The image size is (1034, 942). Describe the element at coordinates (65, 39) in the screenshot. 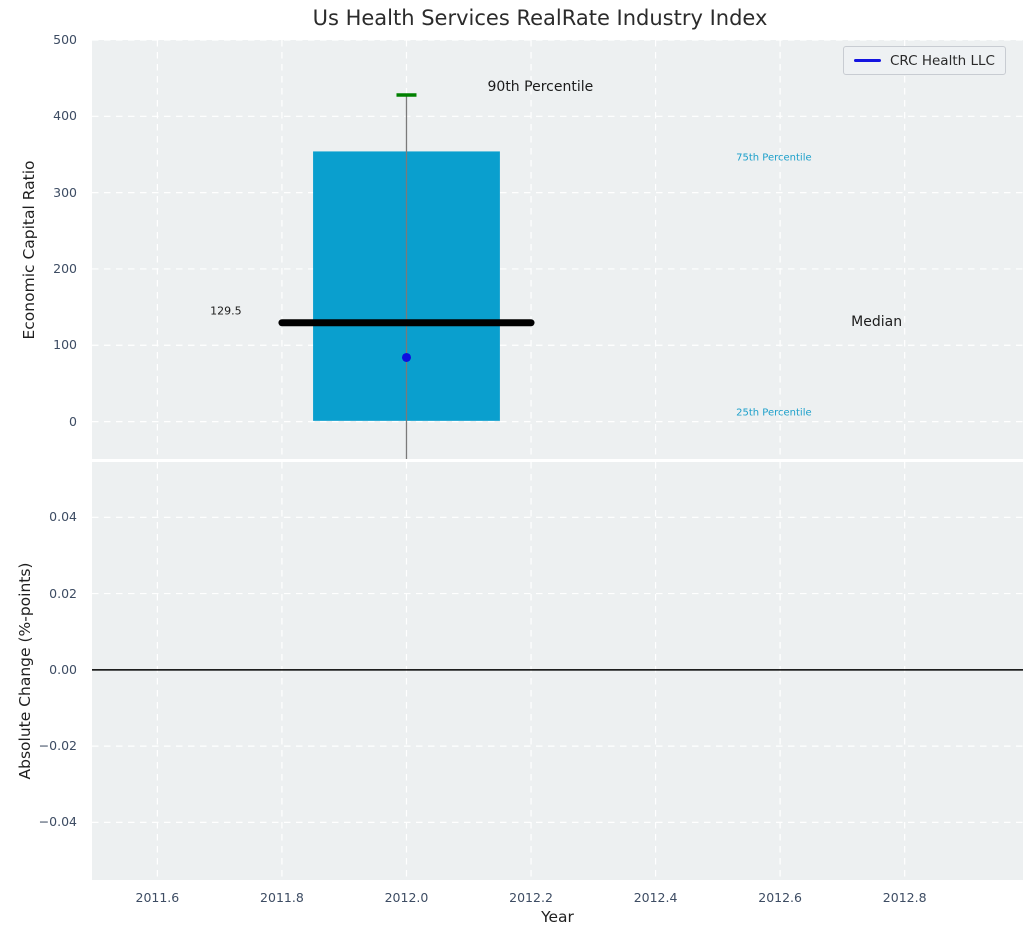

I see `ytick-top: 500` at that location.